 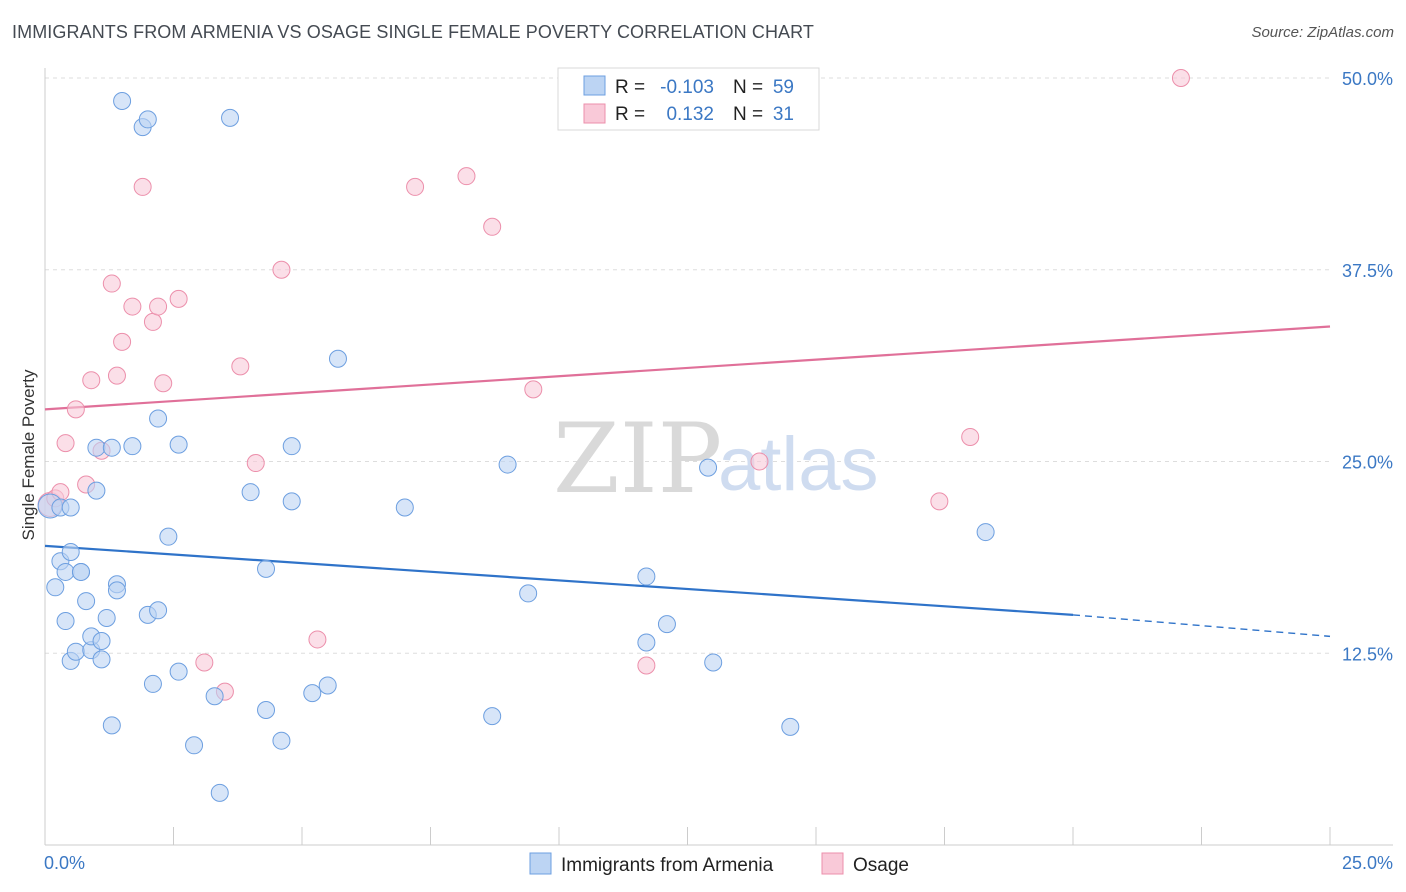 I want to click on trend-line-armenia-extension, so click(x=1201, y=626).